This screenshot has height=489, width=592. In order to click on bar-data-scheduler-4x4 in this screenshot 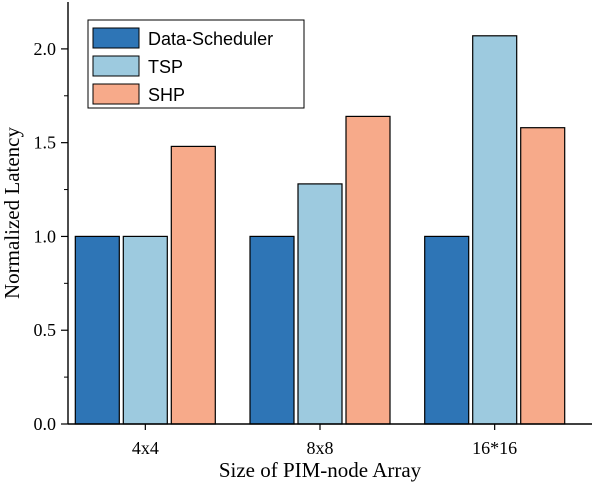, I will do `click(97, 330)`.